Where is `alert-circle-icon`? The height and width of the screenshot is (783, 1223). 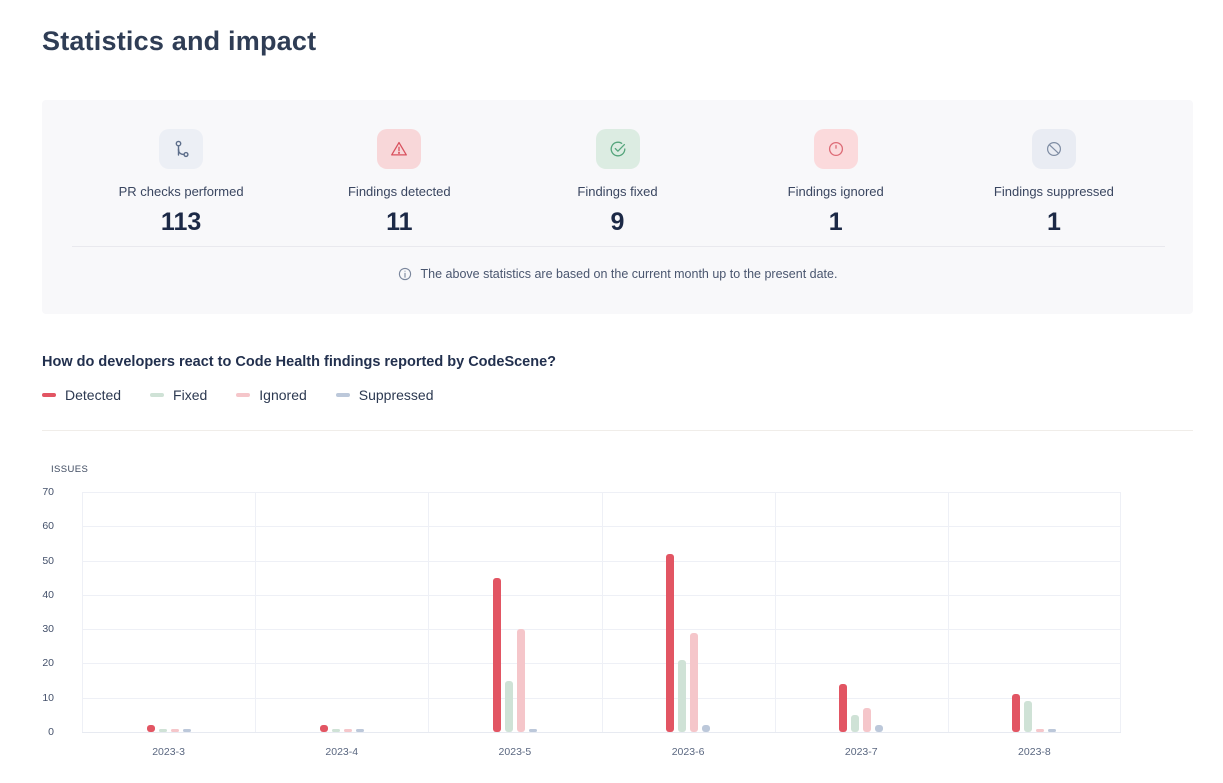
alert-circle-icon is located at coordinates (835, 149).